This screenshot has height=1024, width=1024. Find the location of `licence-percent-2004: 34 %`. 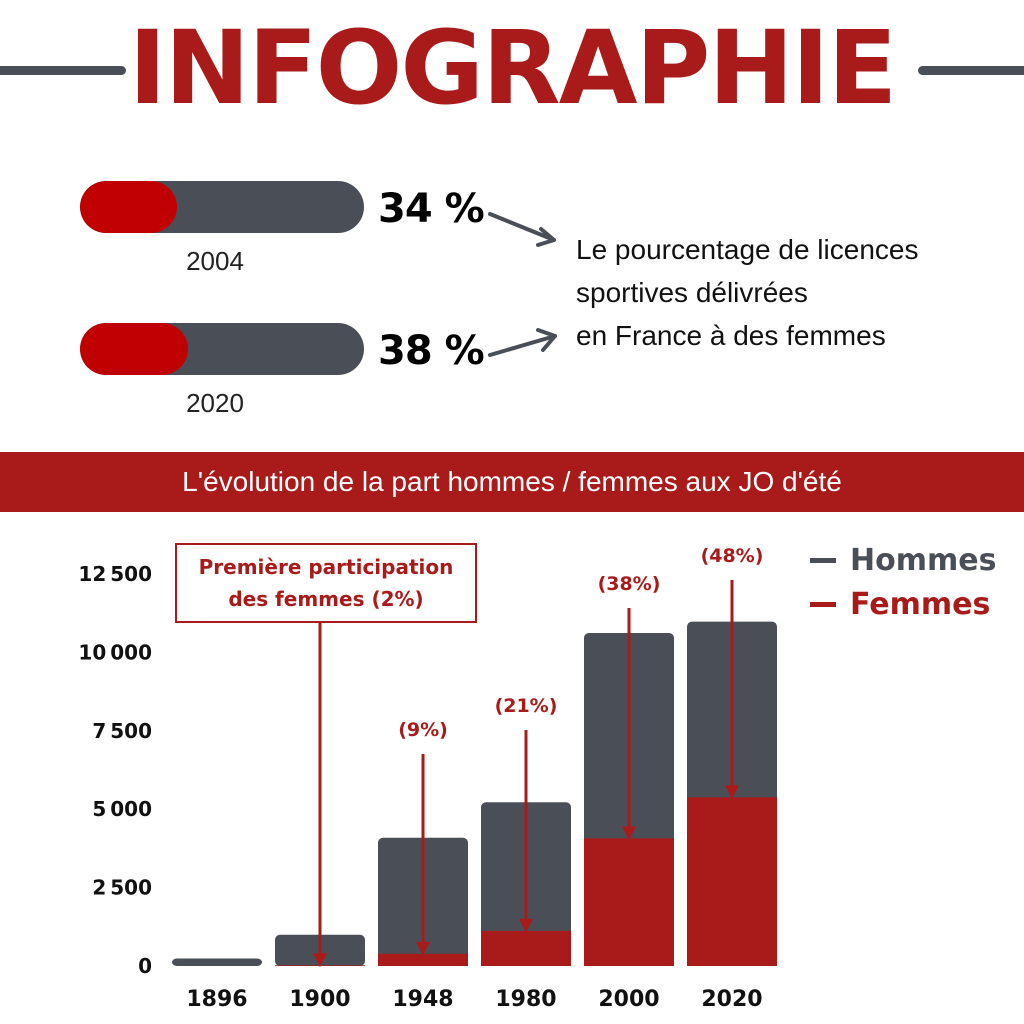

licence-percent-2004: 34 % is located at coordinates (431, 209).